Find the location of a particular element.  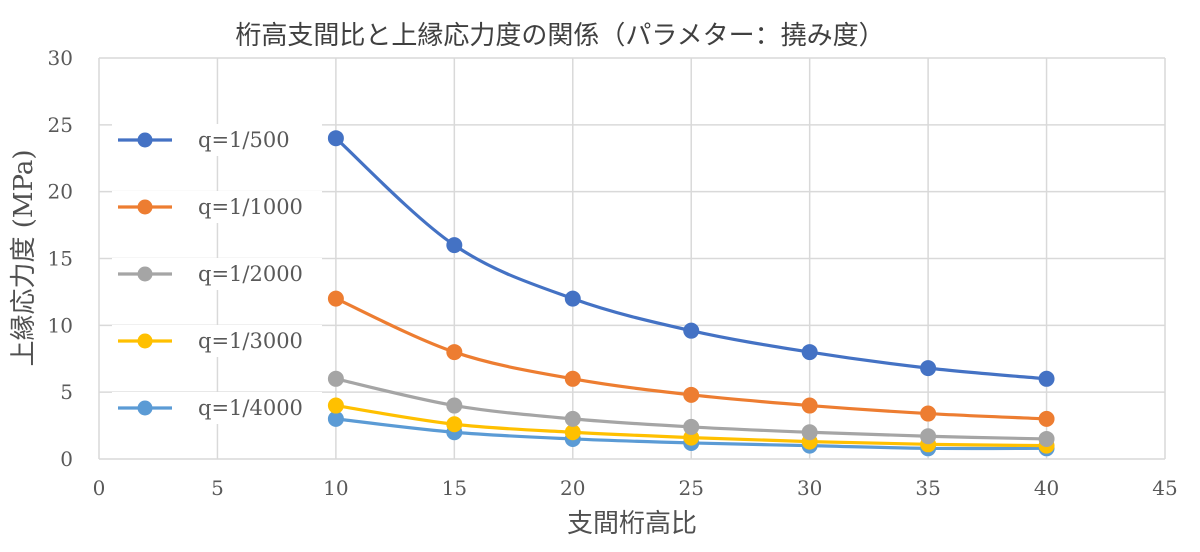

x-tick-label: 30 is located at coordinates (809, 488).